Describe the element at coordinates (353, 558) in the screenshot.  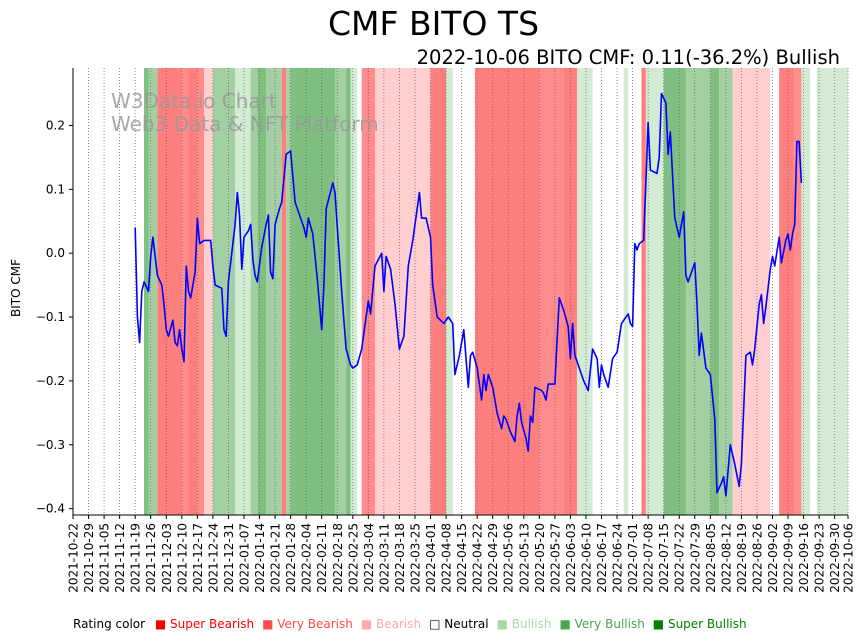
I see `x-tick-label: 2022-02-25` at that location.